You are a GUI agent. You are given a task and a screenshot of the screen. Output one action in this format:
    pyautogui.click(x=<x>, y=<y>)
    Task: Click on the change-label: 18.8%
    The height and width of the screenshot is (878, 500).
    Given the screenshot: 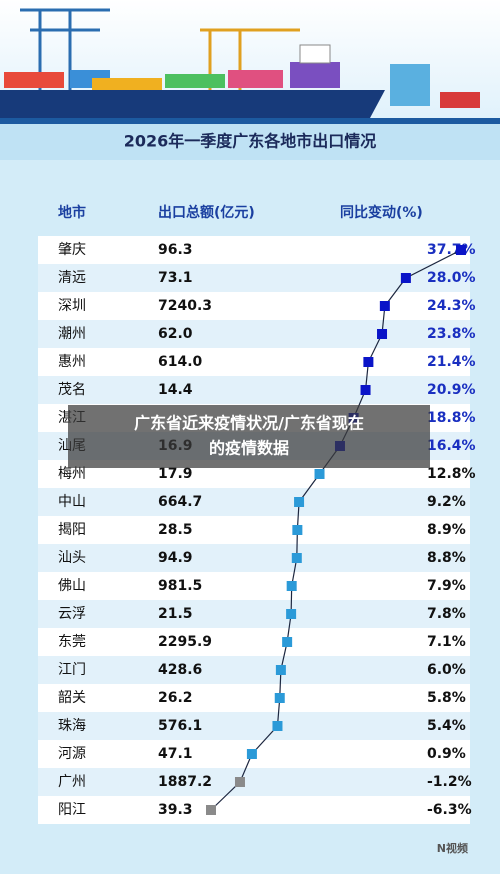 What is the action you would take?
    pyautogui.click(x=451, y=418)
    